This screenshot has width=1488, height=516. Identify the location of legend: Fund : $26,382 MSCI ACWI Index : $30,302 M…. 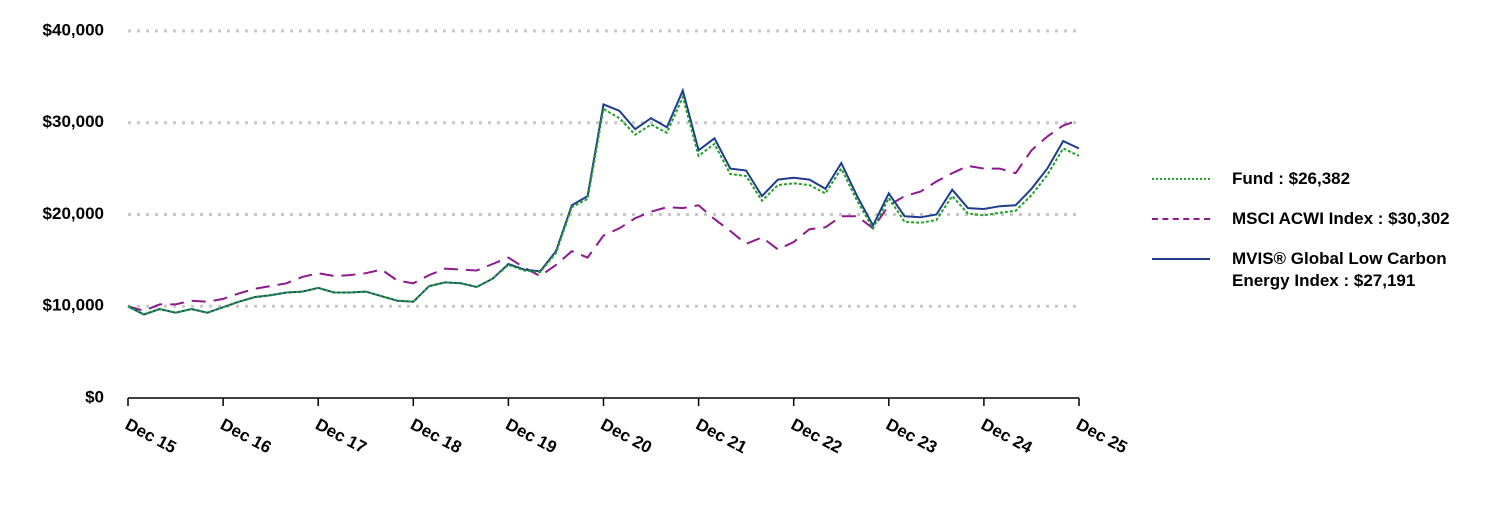
(1307, 239).